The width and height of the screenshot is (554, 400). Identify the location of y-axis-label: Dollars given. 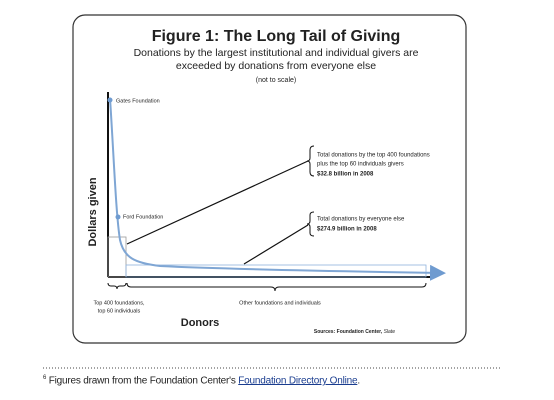
(93, 211).